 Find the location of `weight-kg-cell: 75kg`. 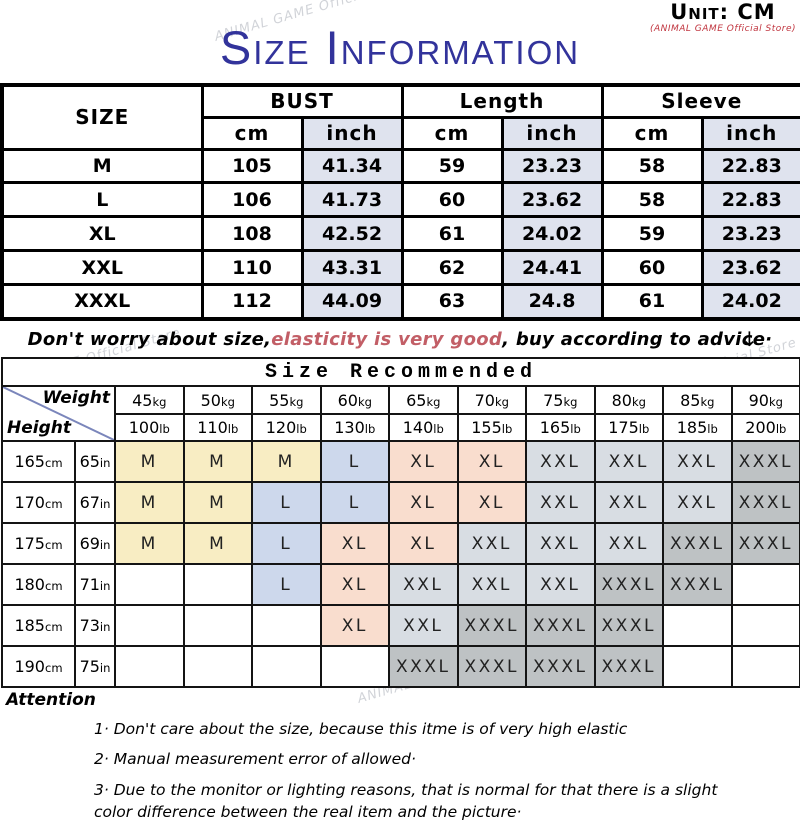

weight-kg-cell: 75kg is located at coordinates (560, 400).